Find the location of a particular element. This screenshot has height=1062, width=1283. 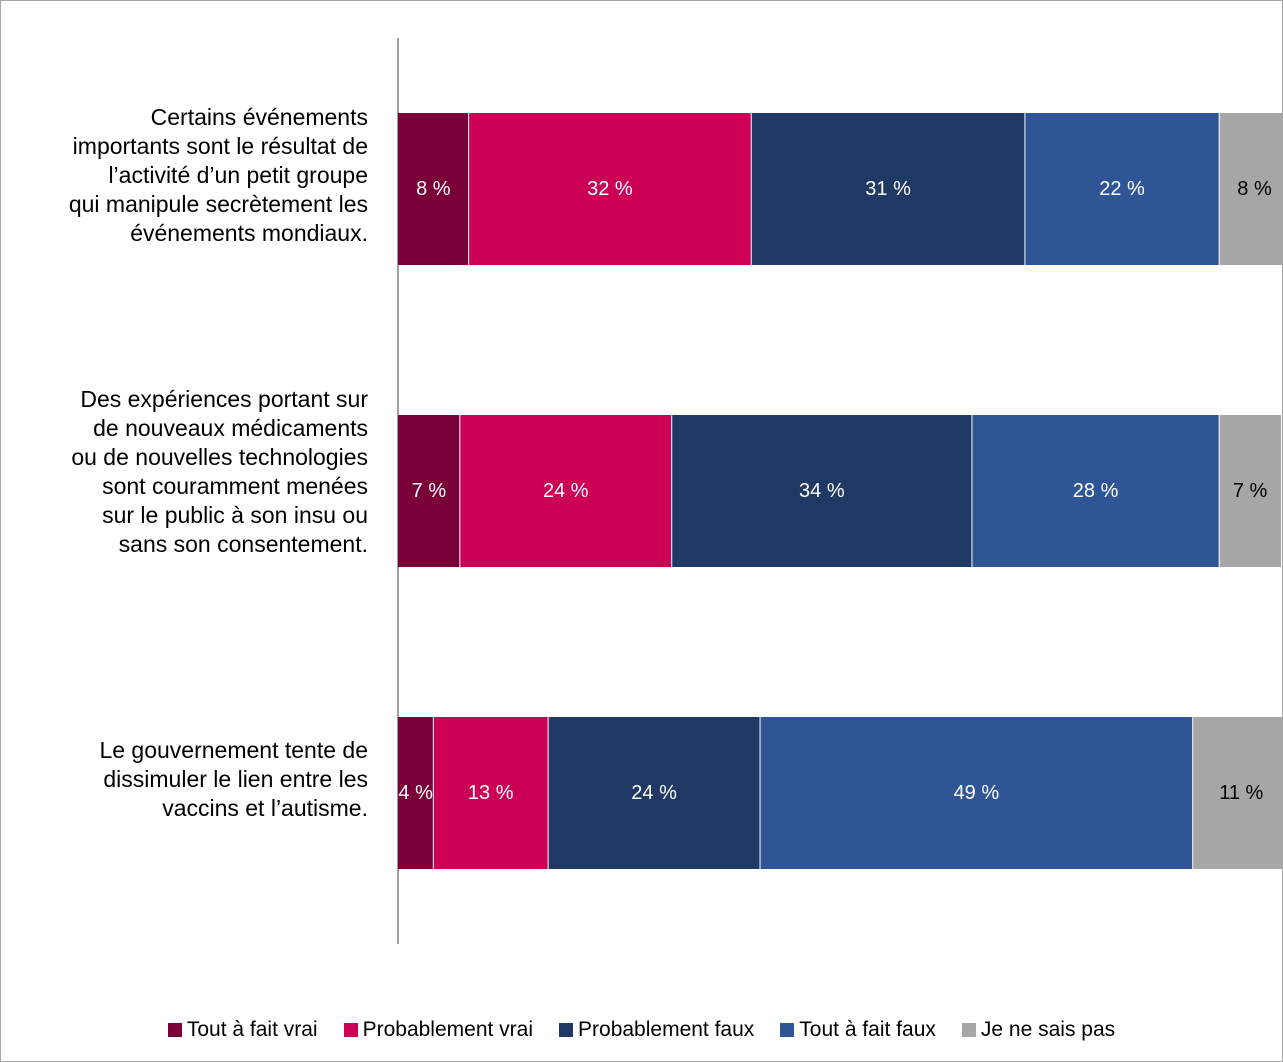

data-label: 22 % is located at coordinates (1122, 189).